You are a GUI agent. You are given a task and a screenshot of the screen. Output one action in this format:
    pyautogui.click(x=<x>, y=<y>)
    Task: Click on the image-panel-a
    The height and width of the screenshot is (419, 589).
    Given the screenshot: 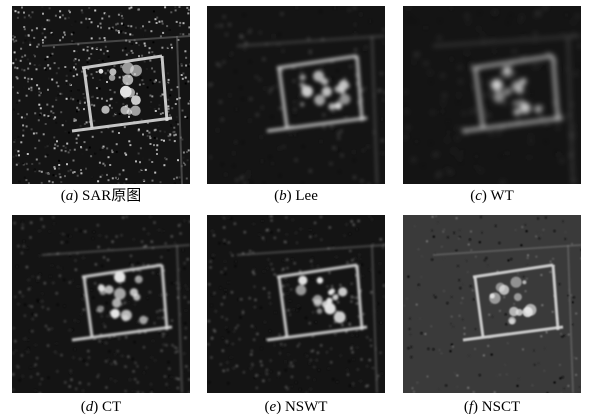 What is the action you would take?
    pyautogui.click(x=101, y=95)
    